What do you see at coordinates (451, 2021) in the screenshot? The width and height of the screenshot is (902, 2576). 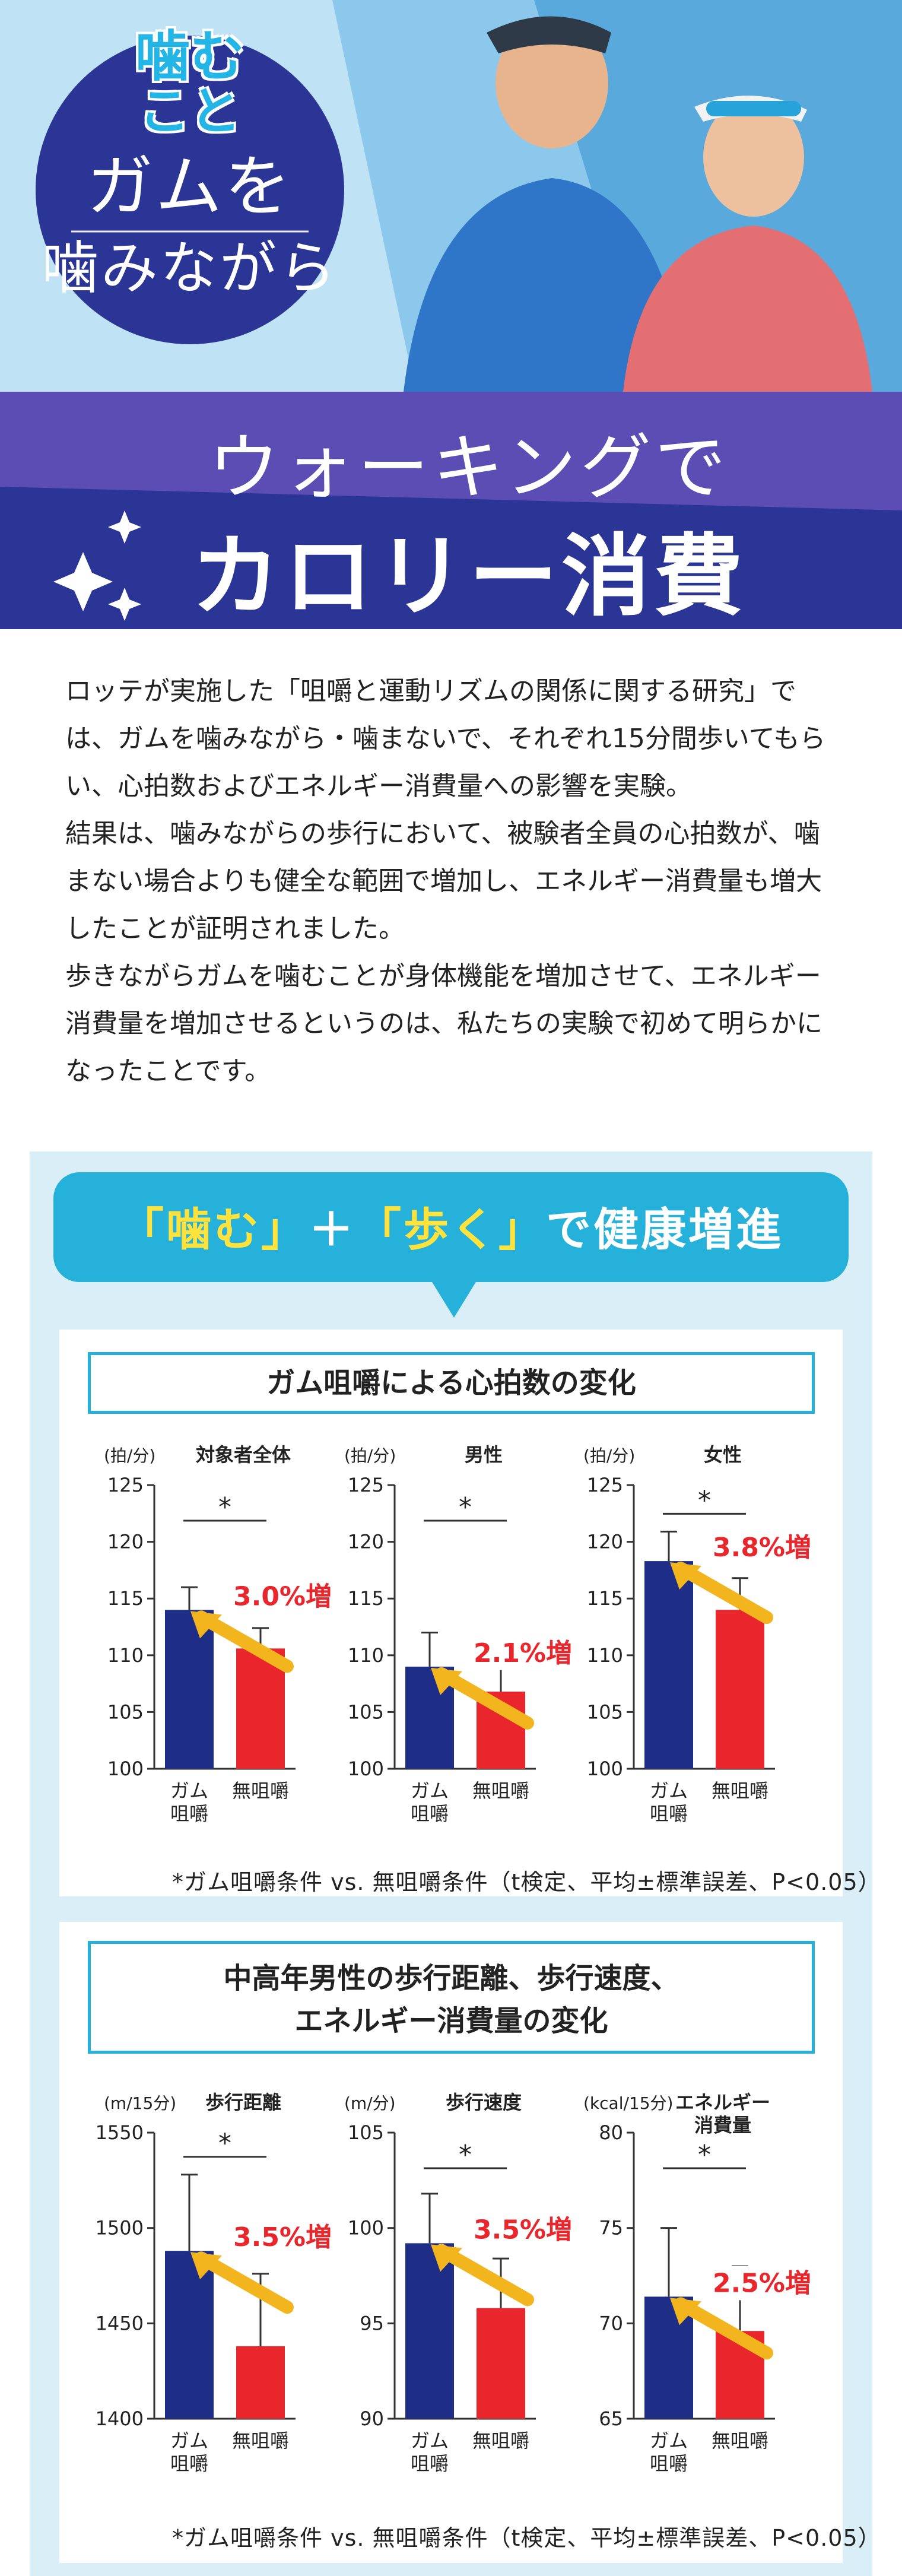 I see `walking-title-line2: エネルギー消費量の変化` at bounding box center [451, 2021].